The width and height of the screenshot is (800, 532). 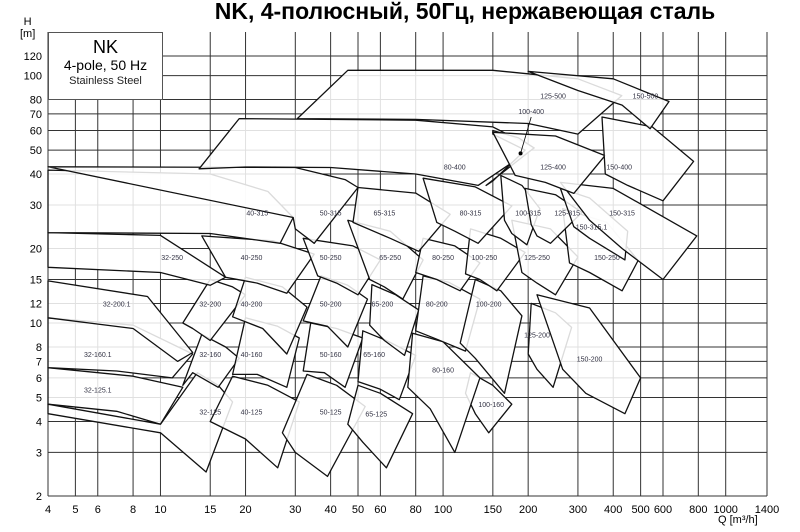 I want to click on pump-label-50-160: 50-160, so click(x=331, y=355).